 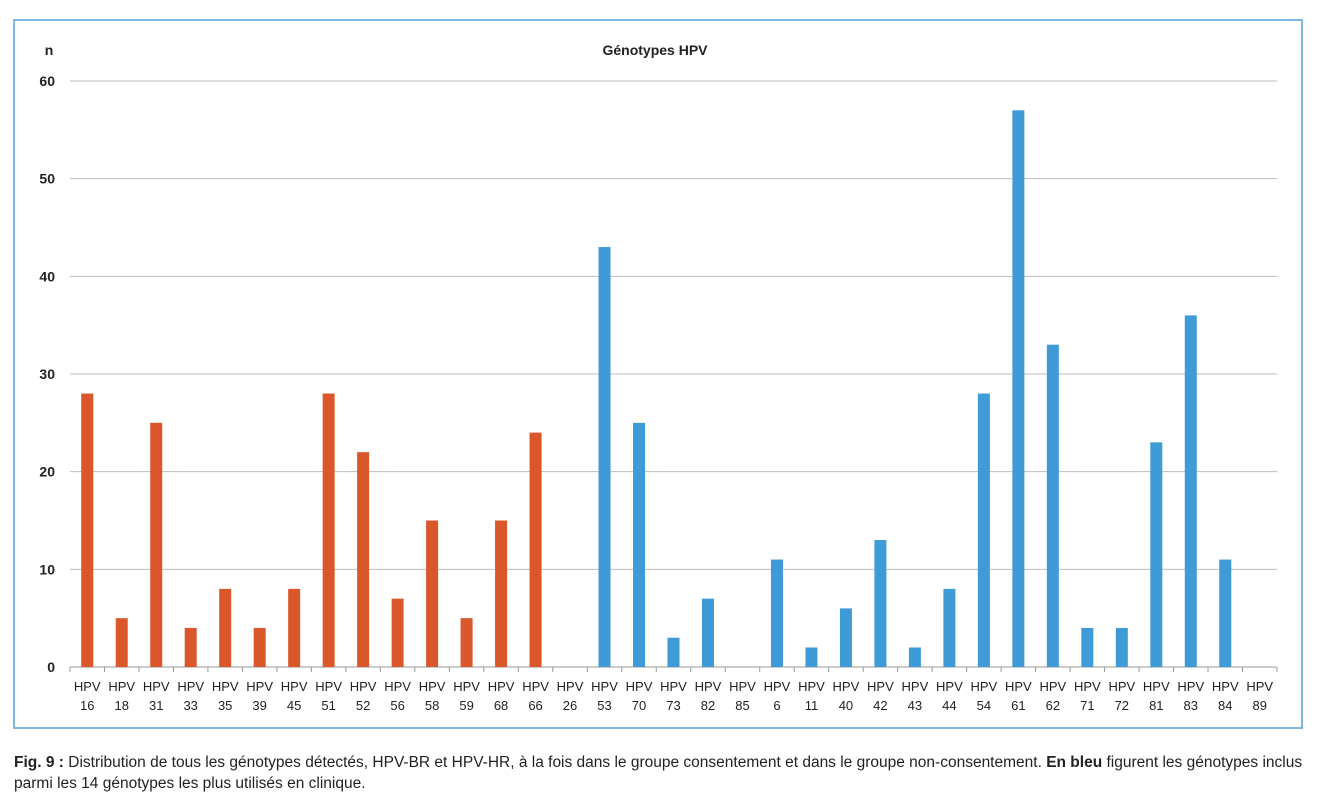 I want to click on x-tick-label: HPV 59, so click(x=466, y=696).